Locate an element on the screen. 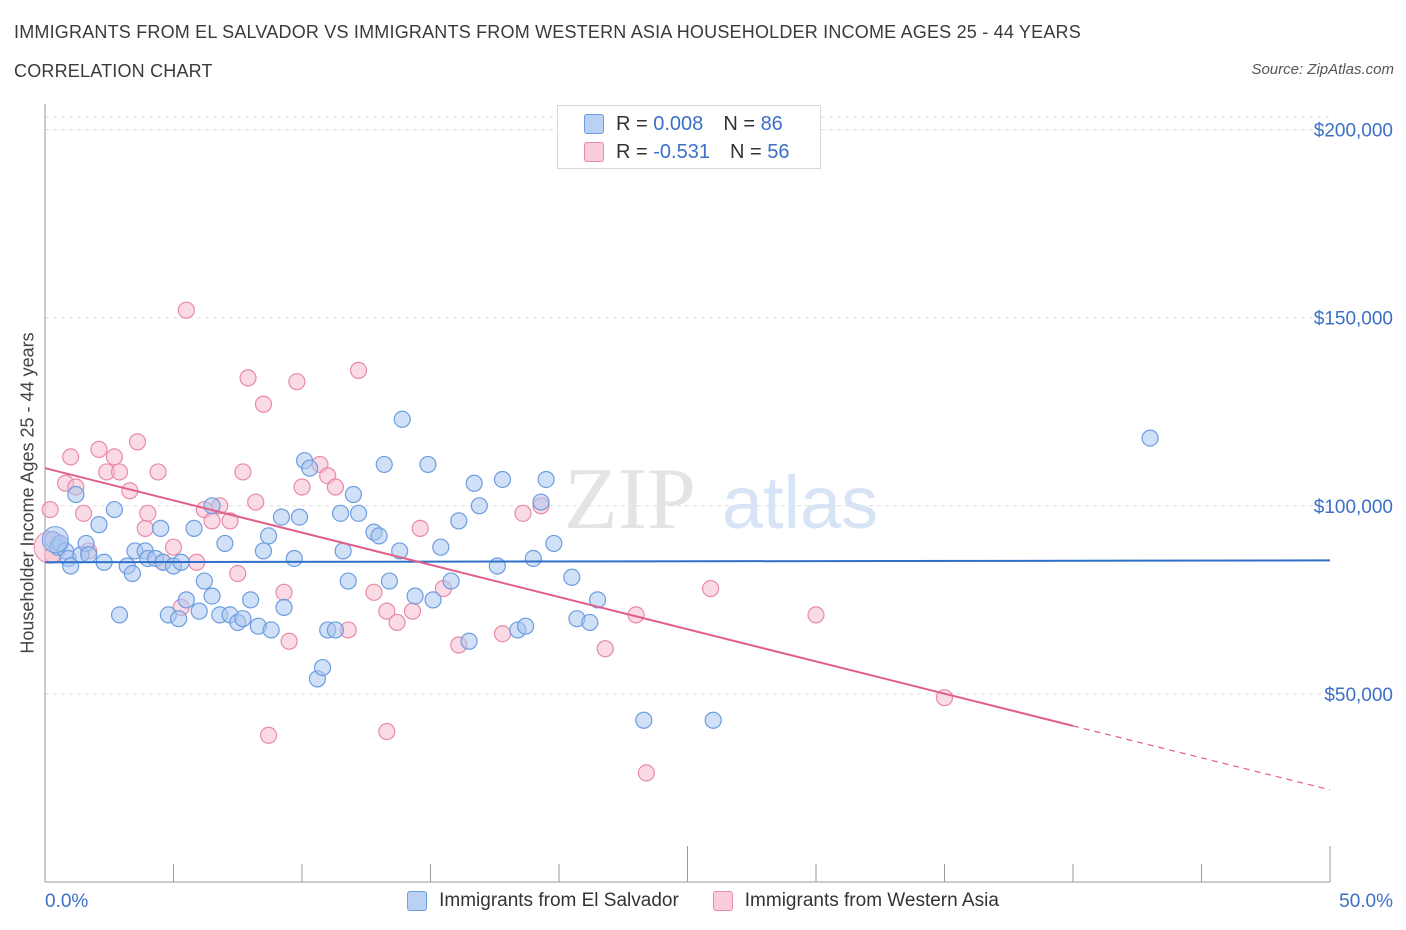  y-tick-labels: $50,000 $100,000 $150,000 $200,000 is located at coordinates (1353, 413).